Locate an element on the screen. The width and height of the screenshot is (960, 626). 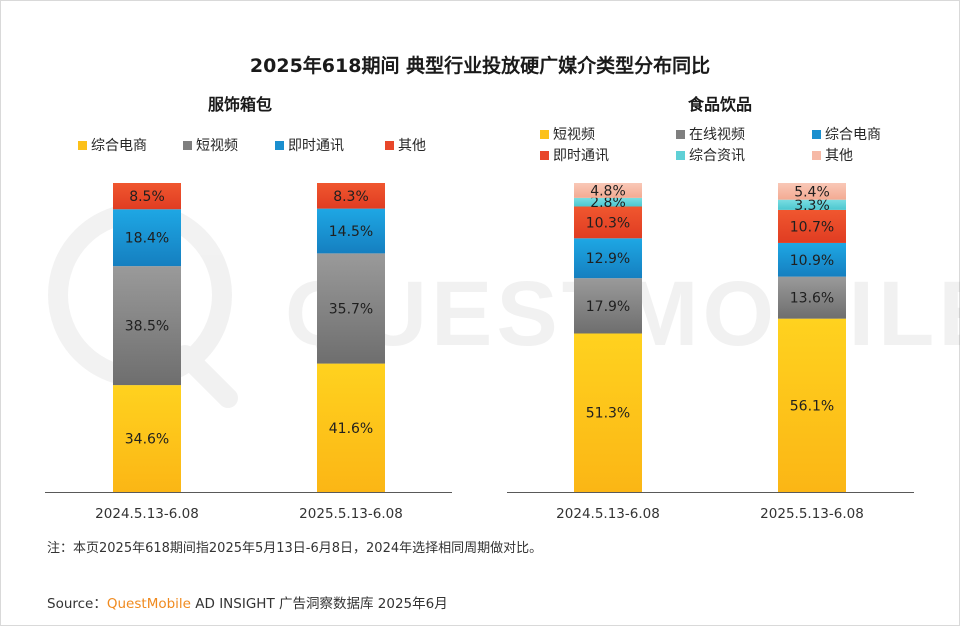
source-rest: AD INSIGHT 广告洞察数据库 2025年6月 is located at coordinates (319, 603).